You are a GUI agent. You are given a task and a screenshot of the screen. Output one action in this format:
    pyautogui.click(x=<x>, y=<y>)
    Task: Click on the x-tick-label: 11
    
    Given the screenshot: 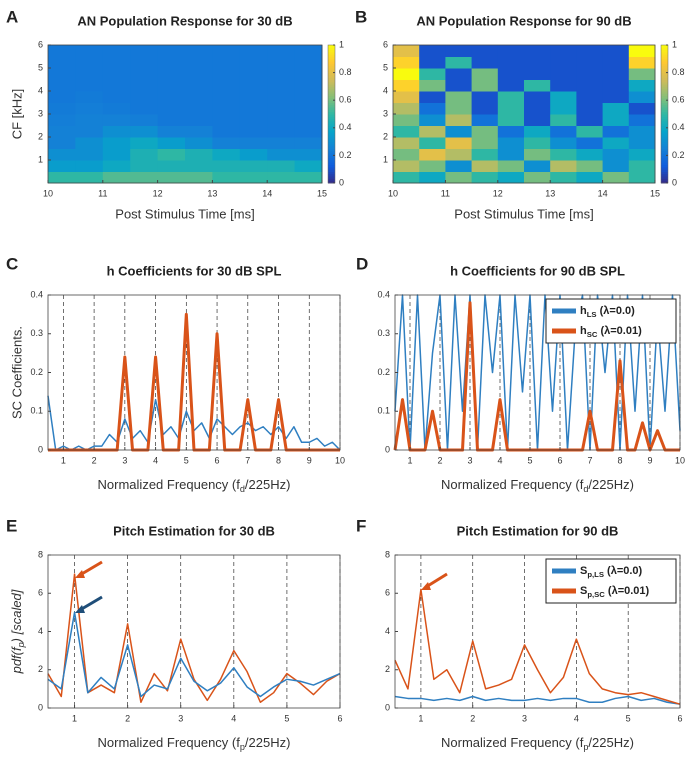 What is the action you would take?
    pyautogui.click(x=102, y=193)
    